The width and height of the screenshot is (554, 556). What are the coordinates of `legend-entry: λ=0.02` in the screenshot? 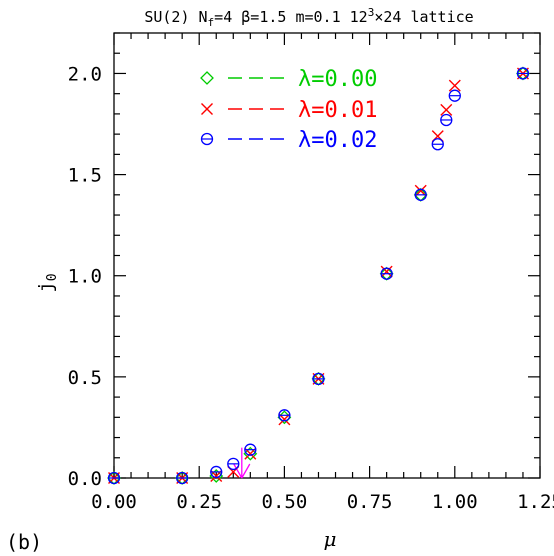 It's located at (288, 140).